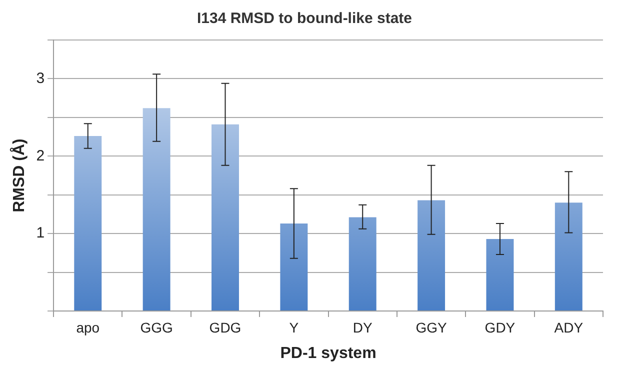 The height and width of the screenshot is (371, 617). I want to click on x-tick-label: DY, so click(362, 327).